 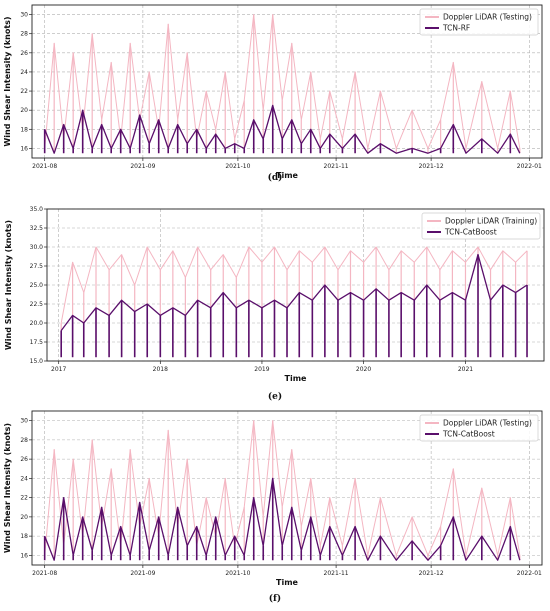 I want to click on y-tick-label: 20.0, so click(x=37, y=323).